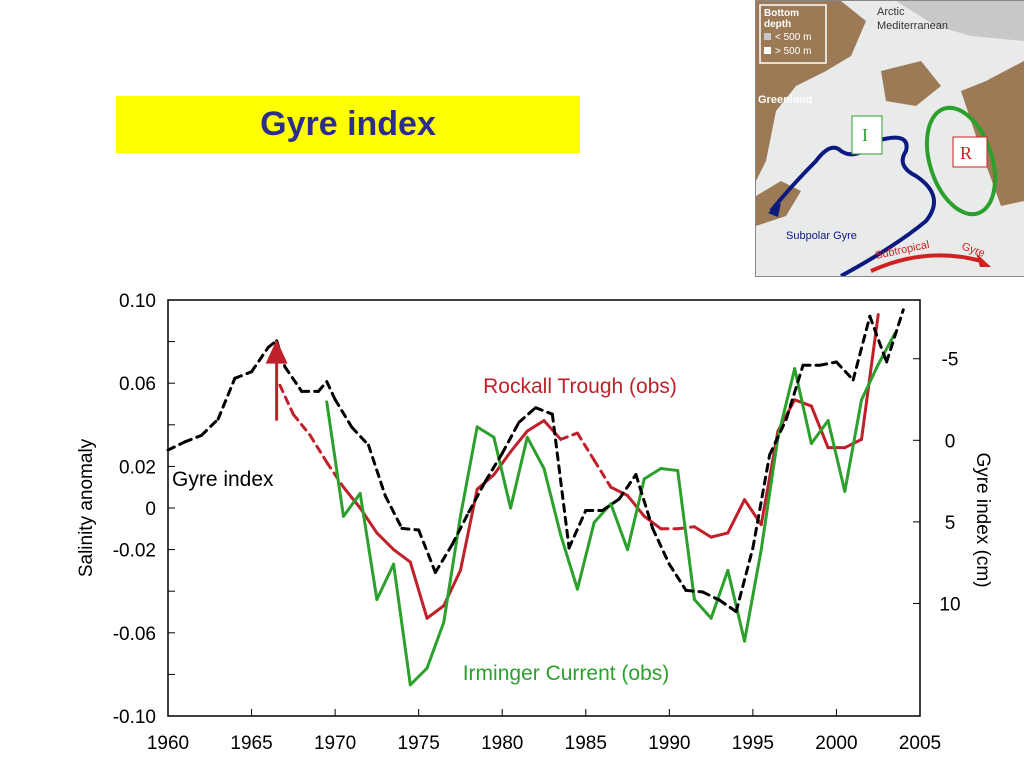  What do you see at coordinates (767, 36) in the screenshot?
I see `legend-shallow-swatch` at bounding box center [767, 36].